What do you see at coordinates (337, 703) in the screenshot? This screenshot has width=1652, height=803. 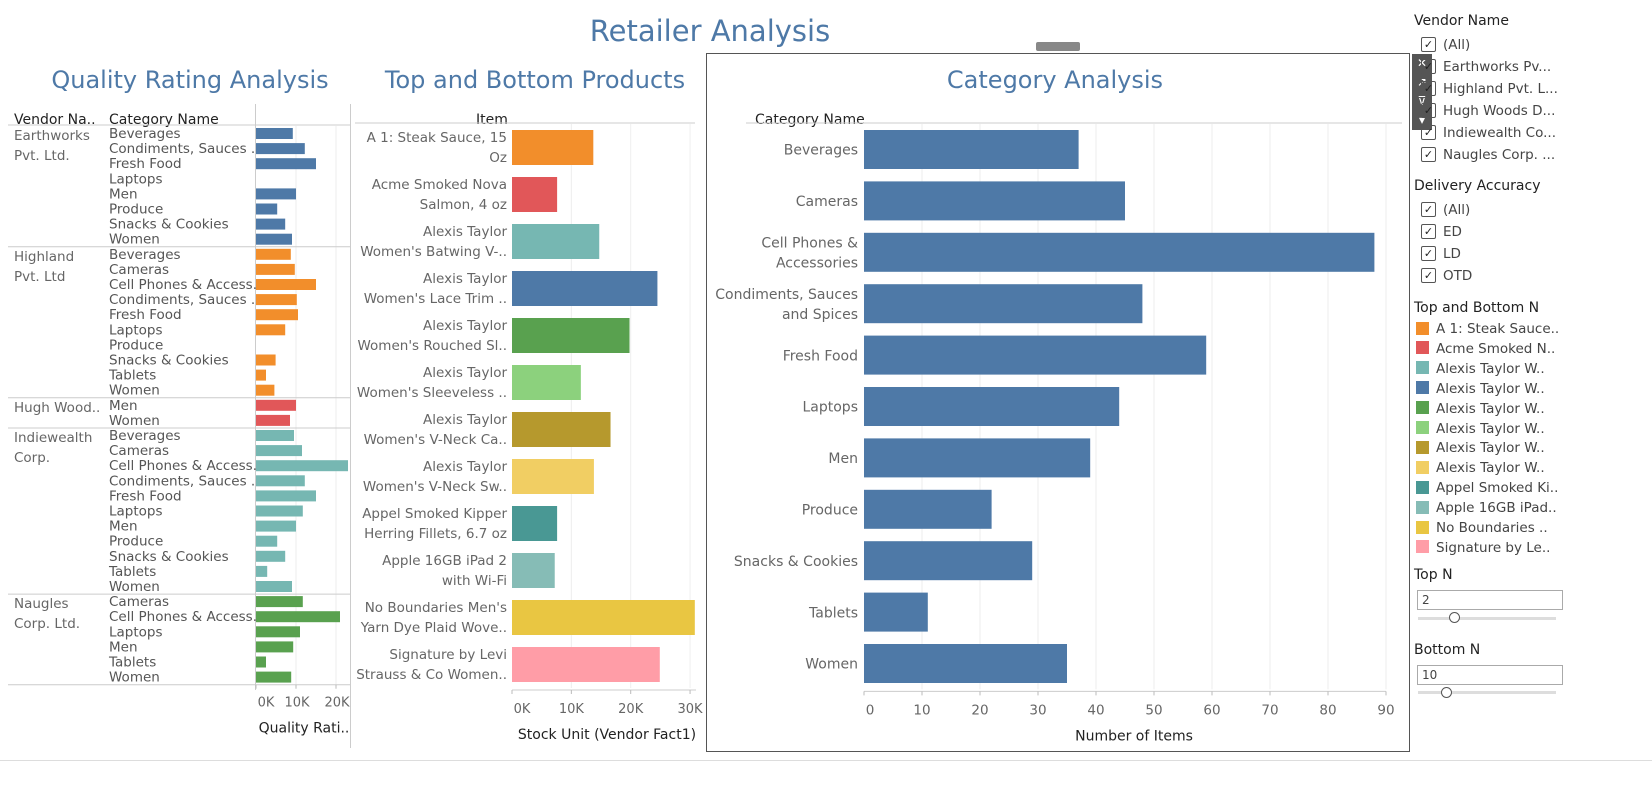 I see `quality-tick-label: 20K` at bounding box center [337, 703].